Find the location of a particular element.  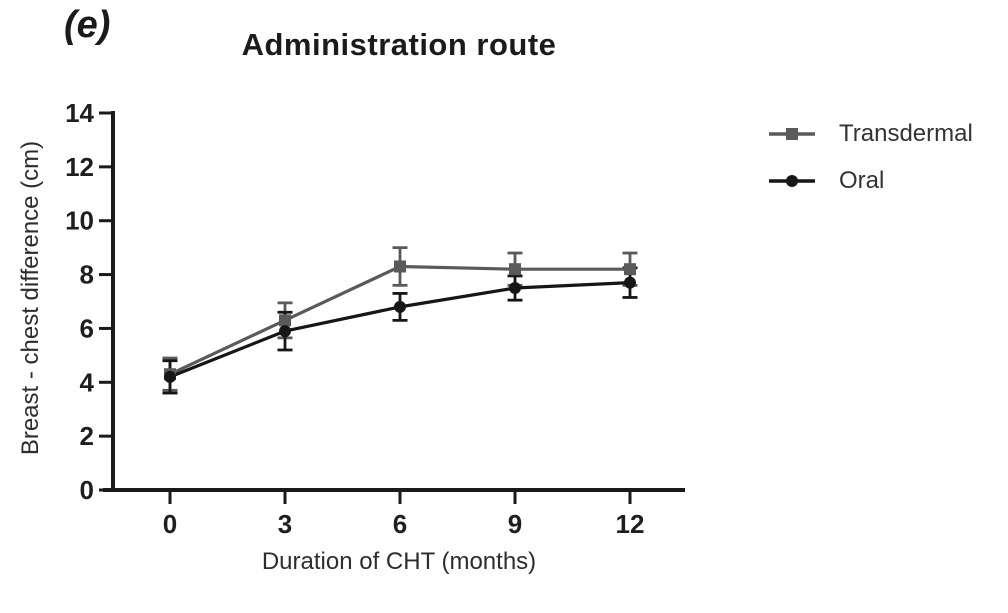

panel-label: (e) is located at coordinates (87, 25).